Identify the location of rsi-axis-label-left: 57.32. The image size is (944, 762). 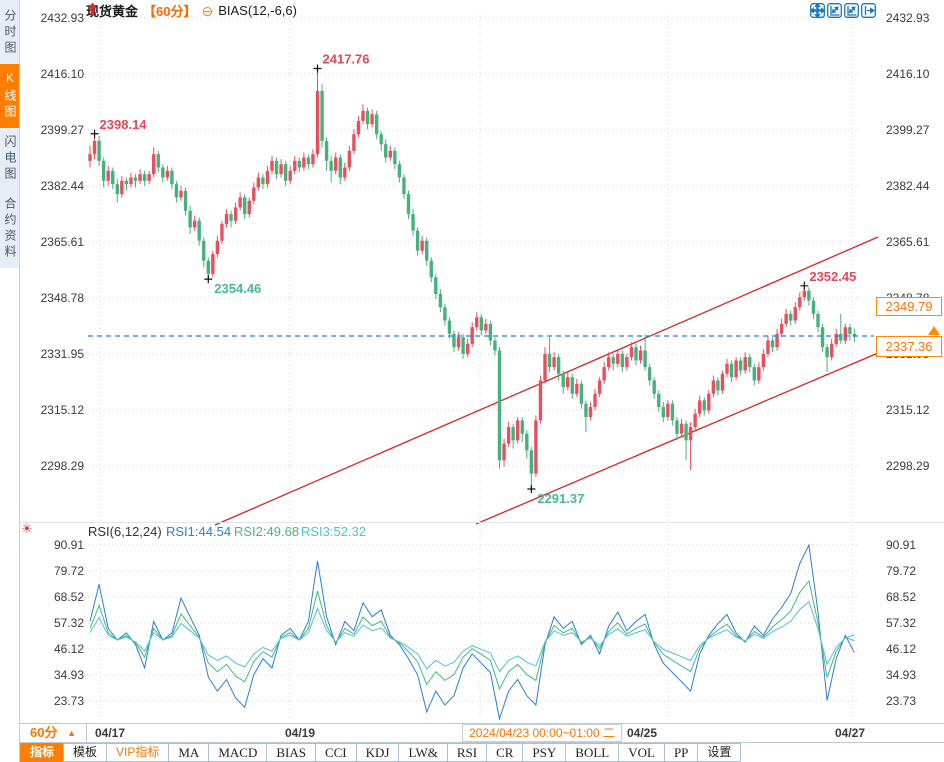
(68, 622).